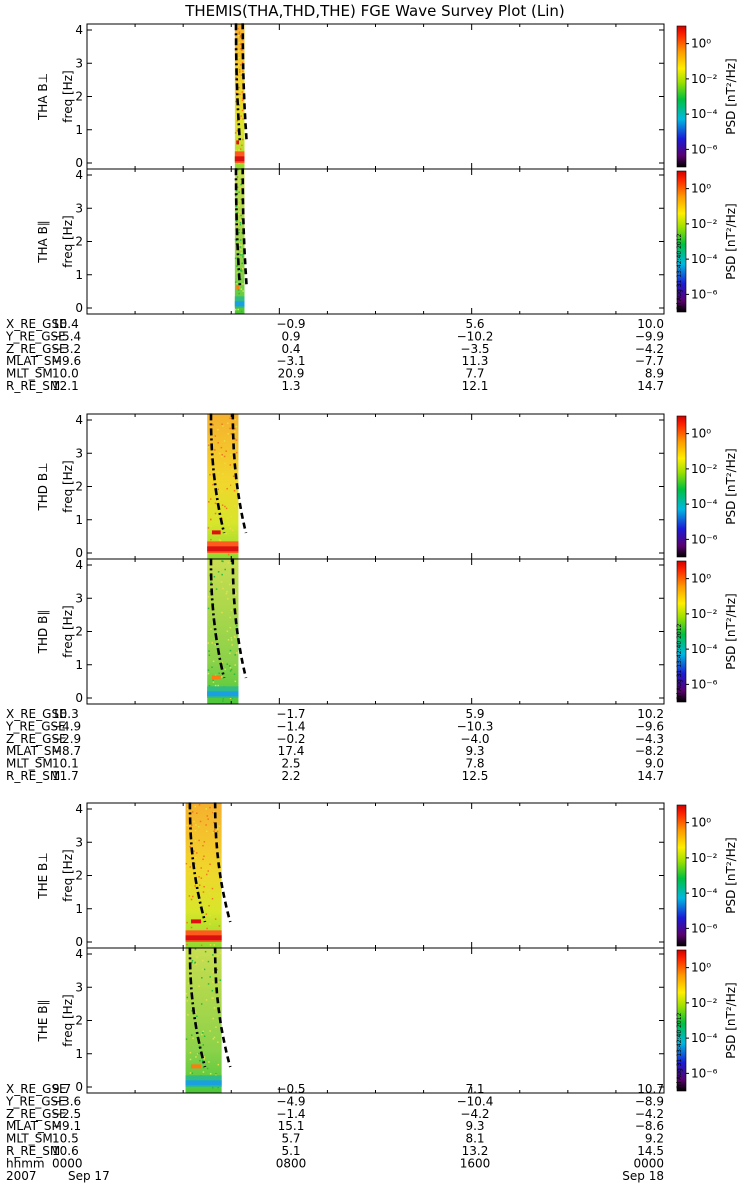  What do you see at coordinates (35, 336) in the screenshot?
I see `ephemeris-name: Y_RE_GSE` at bounding box center [35, 336].